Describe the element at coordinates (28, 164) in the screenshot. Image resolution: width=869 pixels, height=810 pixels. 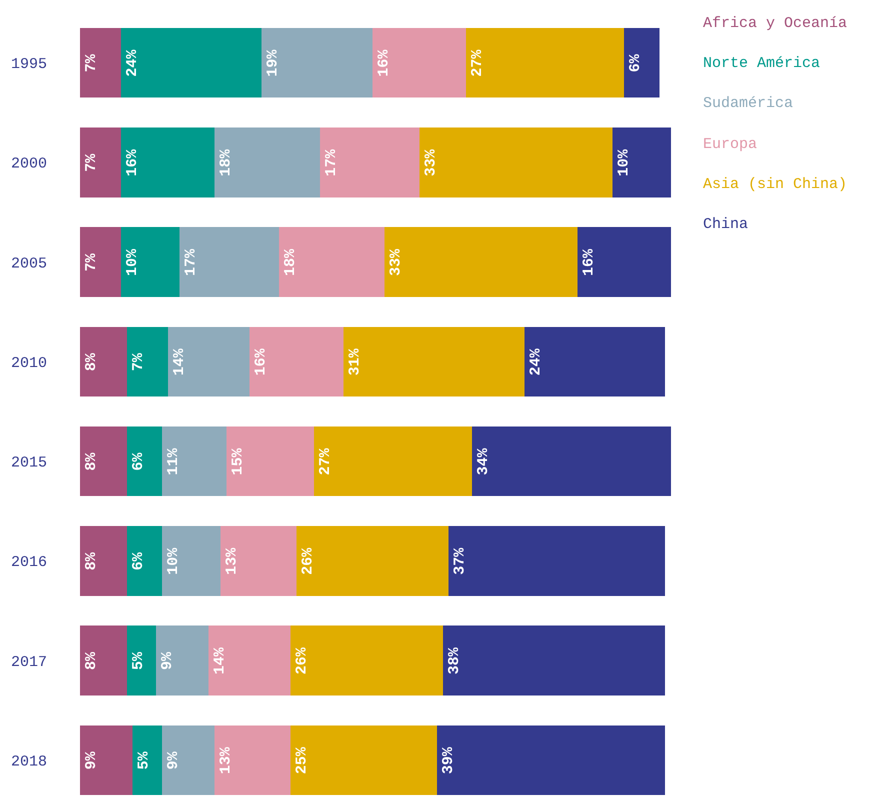
I see `y-tick-label: 2000` at that location.